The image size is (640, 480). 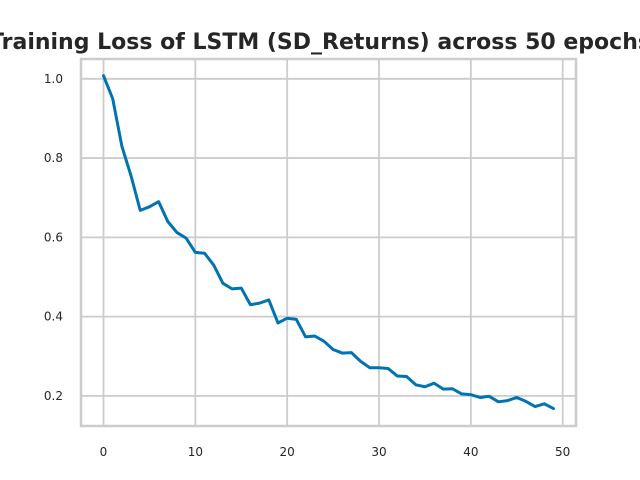 I want to click on x-tick-label: 50, so click(x=562, y=452).